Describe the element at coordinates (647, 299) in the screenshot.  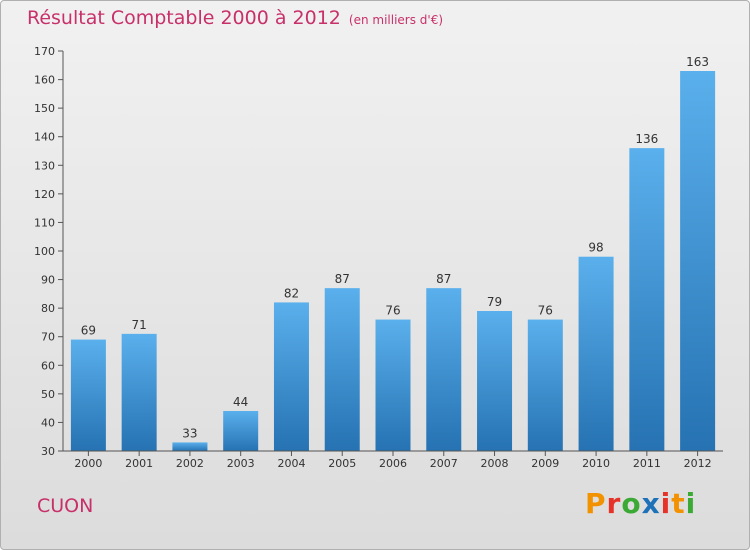
I see `bar-2011` at that location.